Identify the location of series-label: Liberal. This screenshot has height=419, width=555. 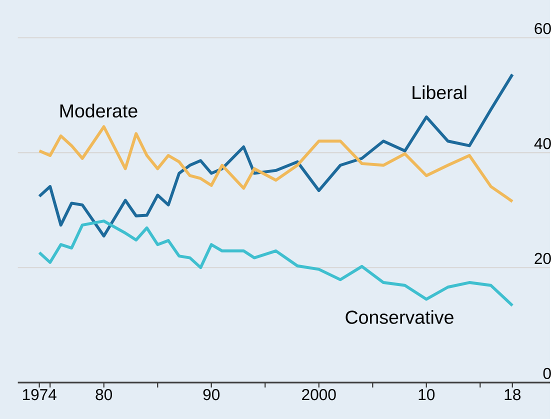
(439, 92).